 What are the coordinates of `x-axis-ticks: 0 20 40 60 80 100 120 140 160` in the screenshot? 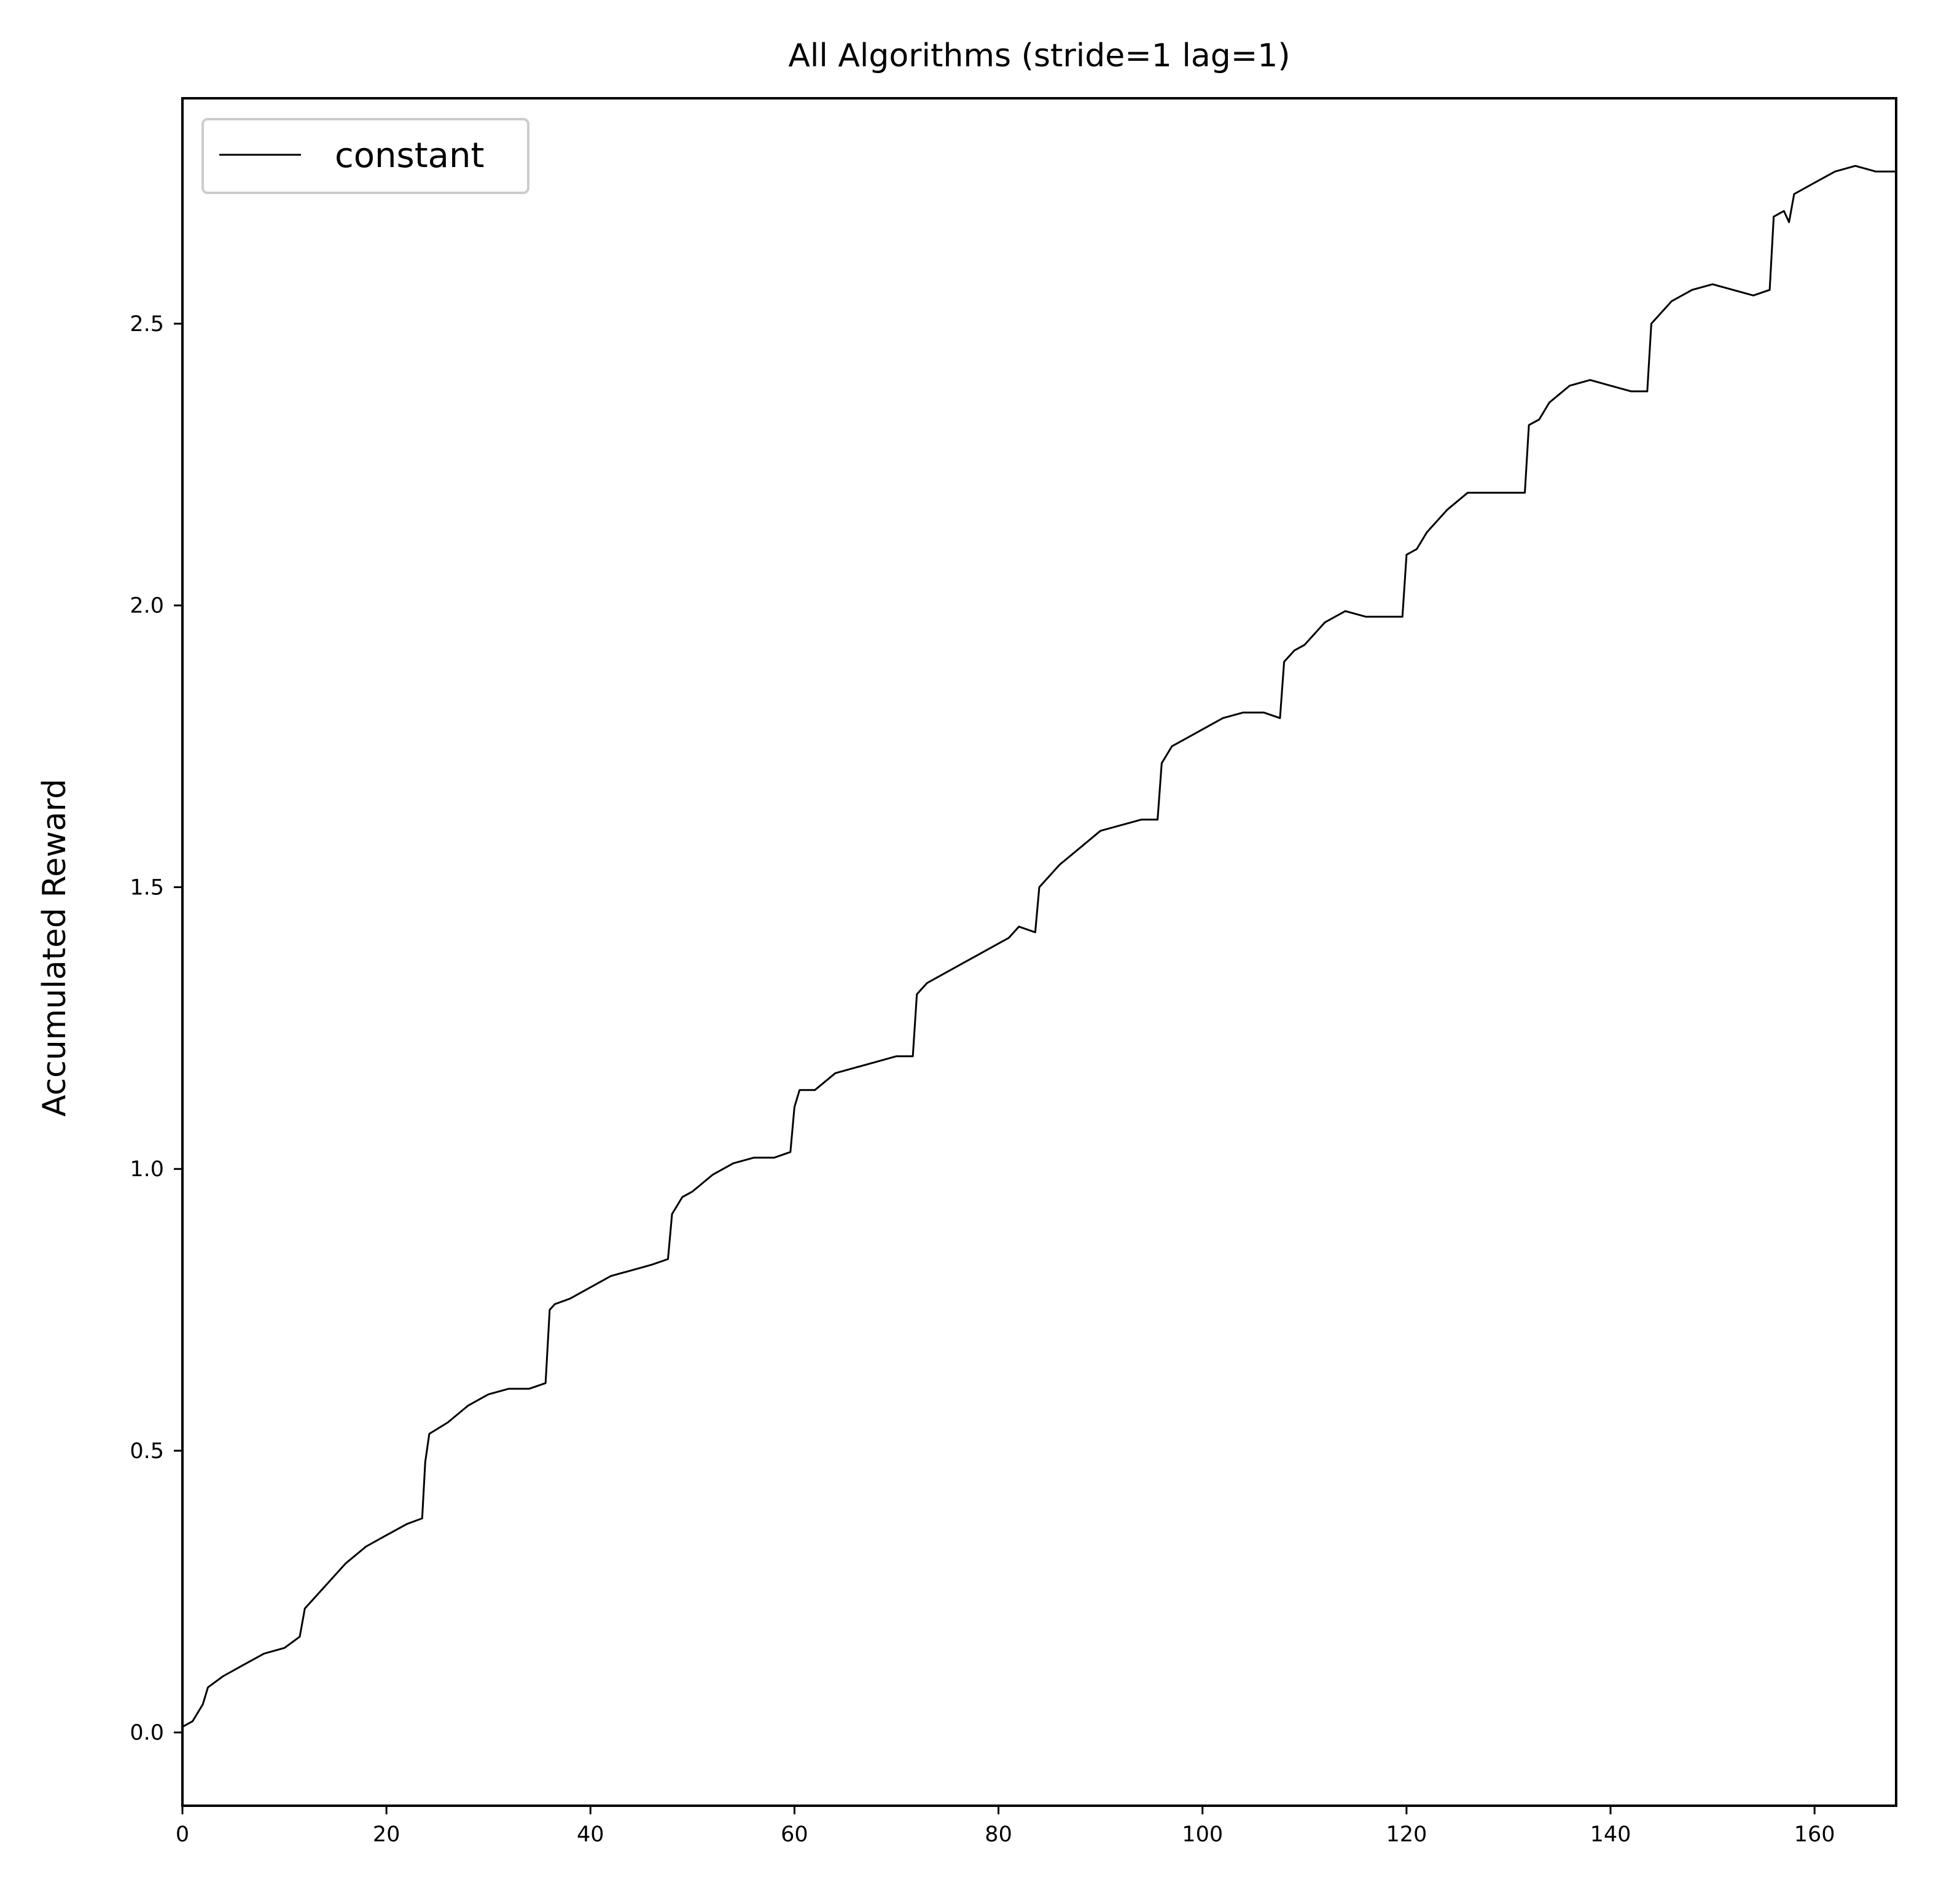 It's located at (1005, 1826).